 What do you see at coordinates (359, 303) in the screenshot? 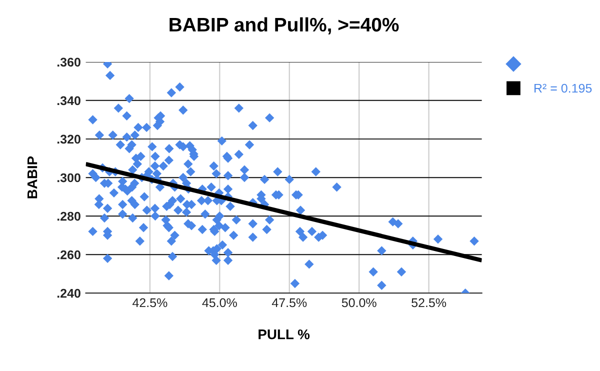
I see `x-tick-label: 50.0%` at bounding box center [359, 303].